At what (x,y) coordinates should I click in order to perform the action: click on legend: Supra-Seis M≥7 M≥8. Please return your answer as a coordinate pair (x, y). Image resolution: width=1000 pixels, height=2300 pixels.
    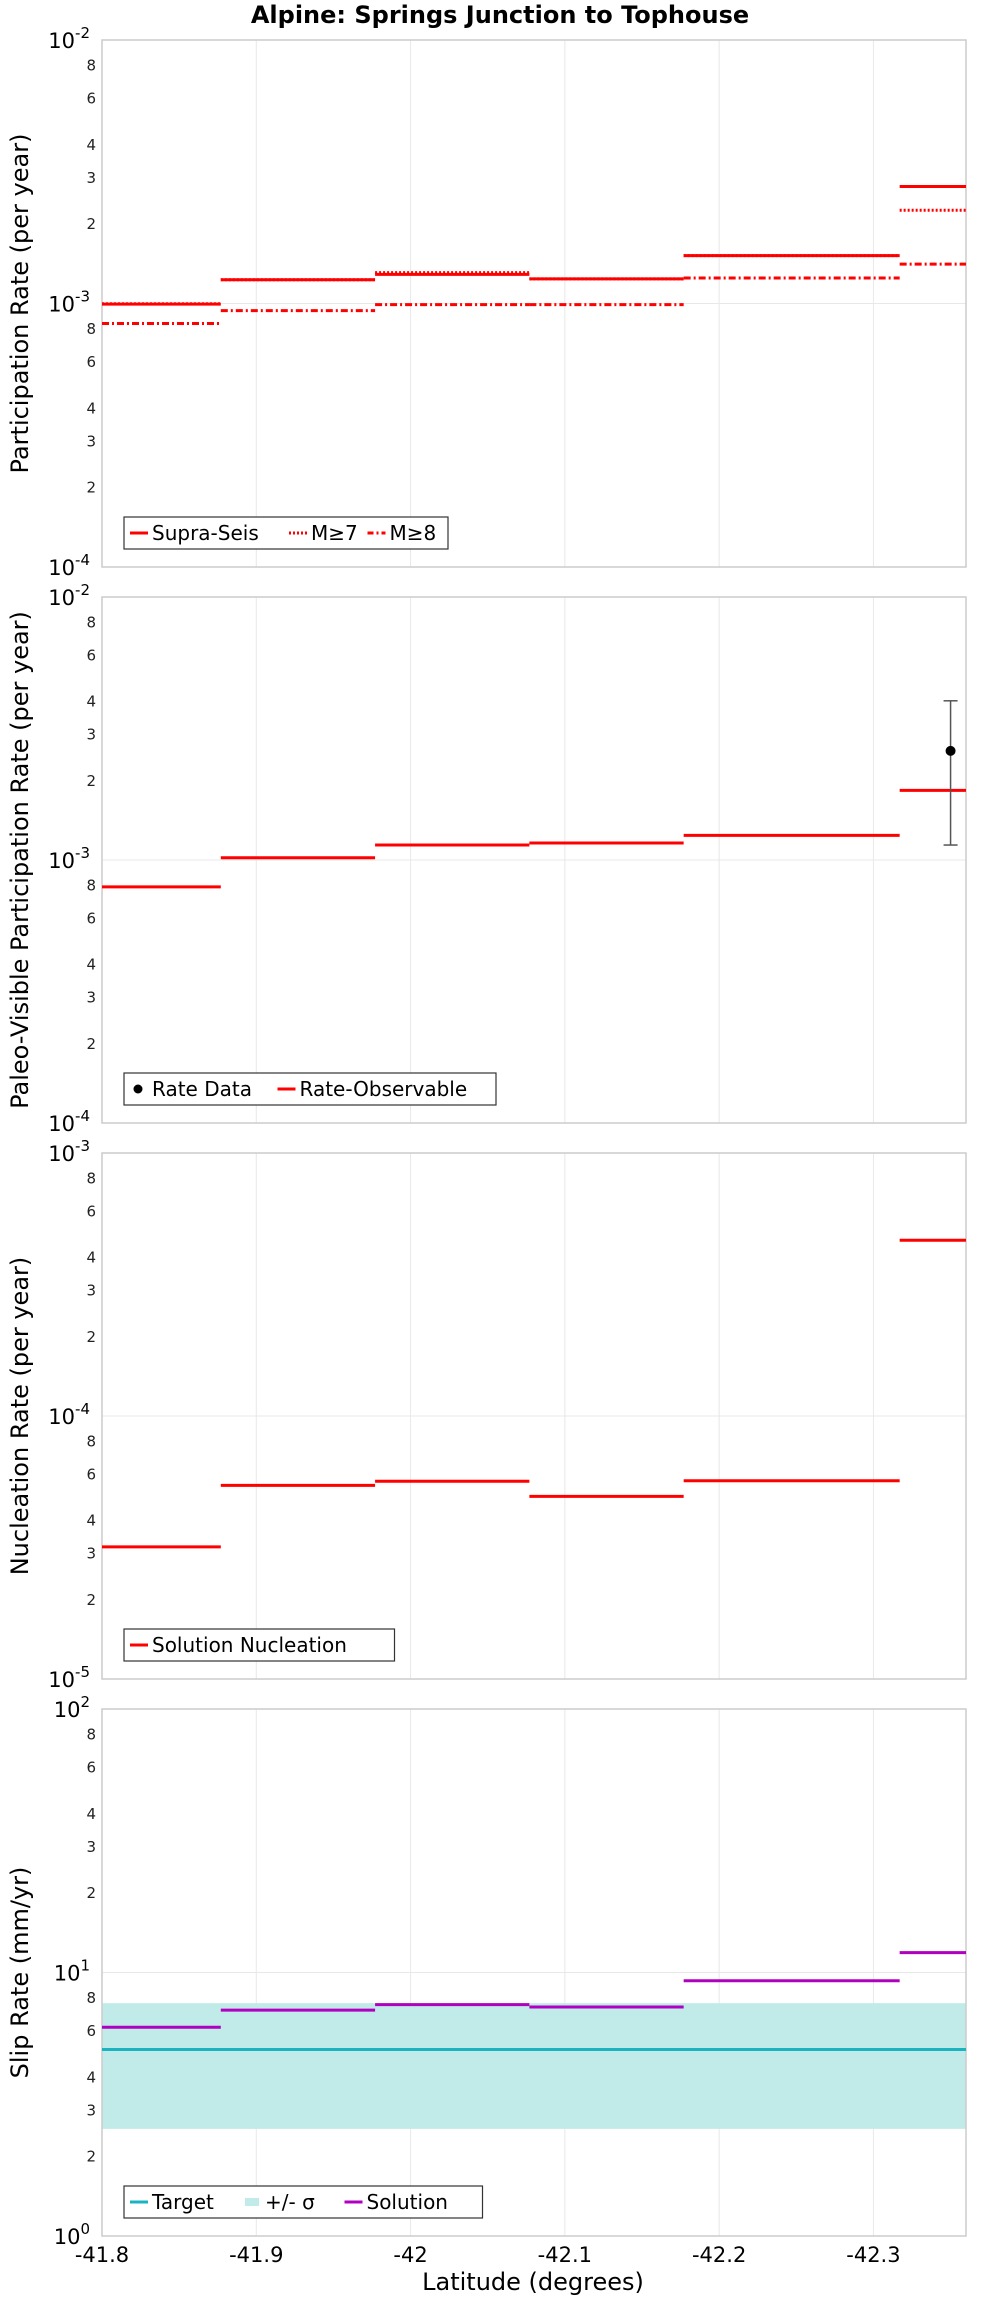
    Looking at the image, I should click on (286, 533).